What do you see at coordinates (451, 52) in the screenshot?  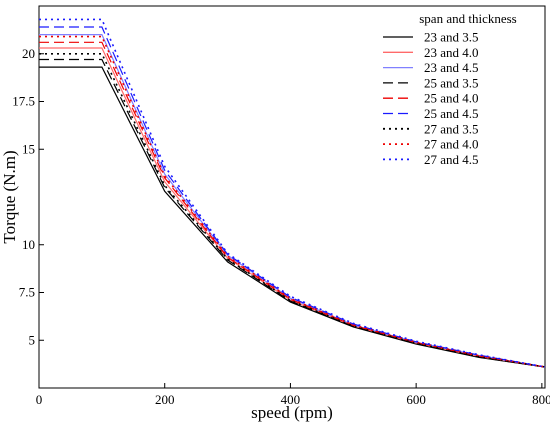 I see `legend-label-2: 23 and 4.0` at bounding box center [451, 52].